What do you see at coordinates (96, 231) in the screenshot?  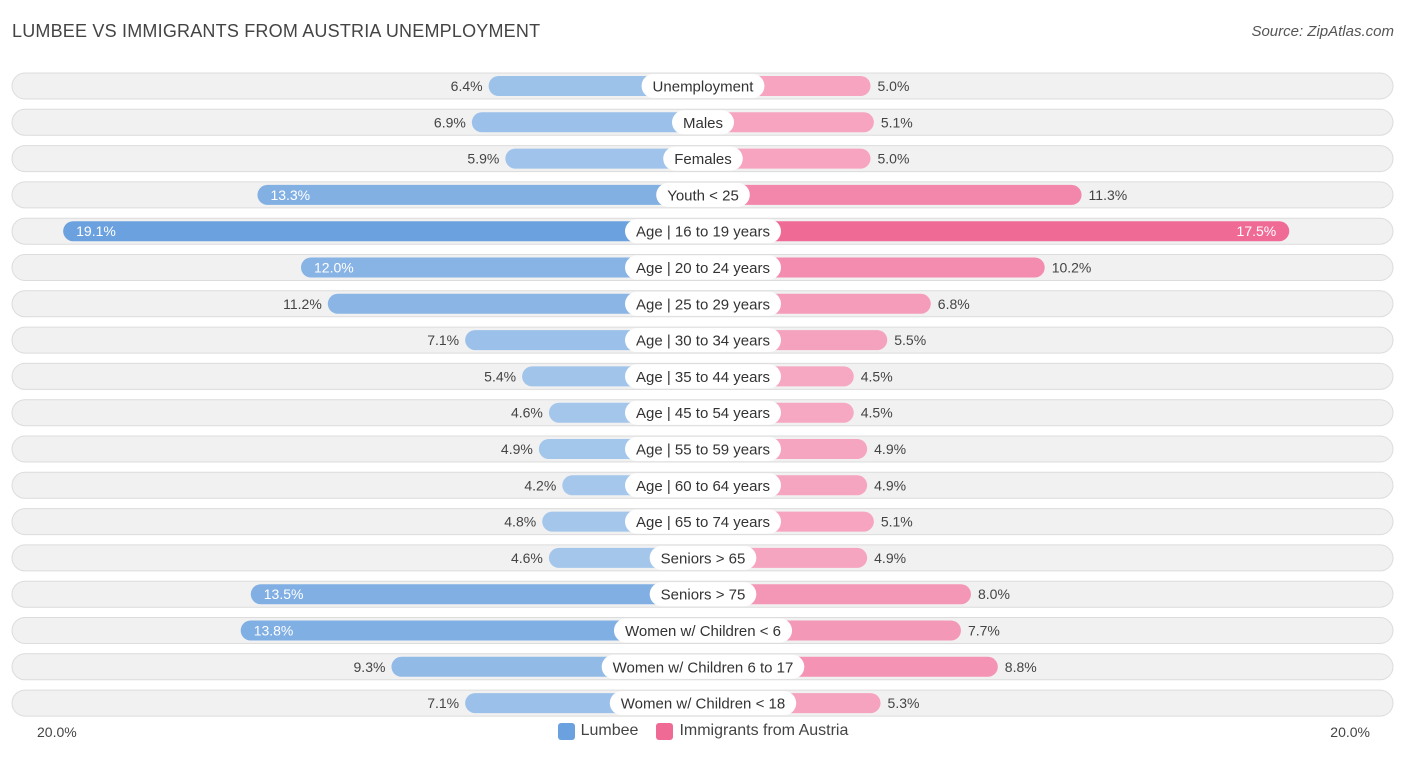 I see `value-label-lumbee: 19.1%` at bounding box center [96, 231].